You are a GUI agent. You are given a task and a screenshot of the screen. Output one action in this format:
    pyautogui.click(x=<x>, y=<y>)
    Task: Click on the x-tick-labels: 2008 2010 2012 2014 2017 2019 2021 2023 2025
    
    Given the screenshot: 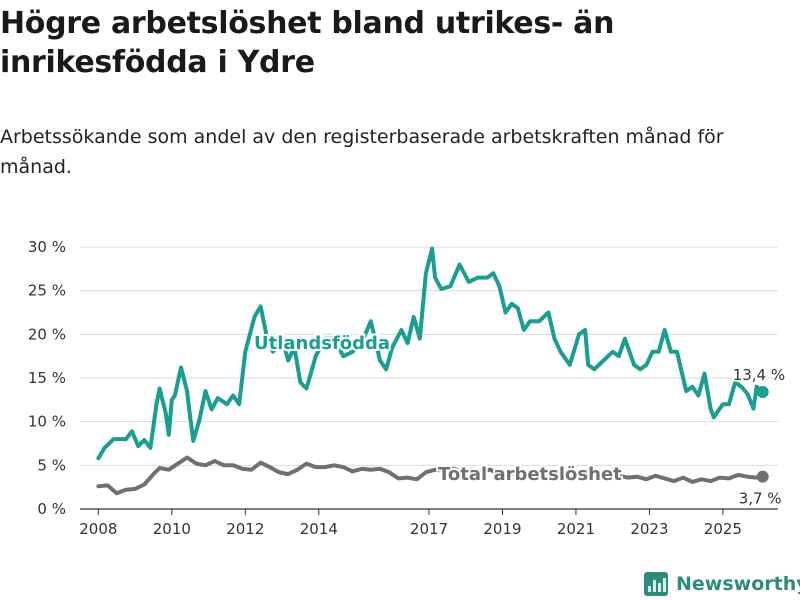 What is the action you would take?
    pyautogui.click(x=410, y=529)
    